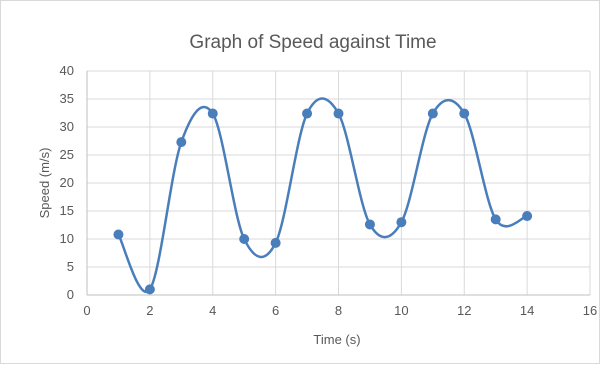 Image resolution: width=601 pixels, height=365 pixels. I want to click on x-tick-label: 16, so click(590, 310).